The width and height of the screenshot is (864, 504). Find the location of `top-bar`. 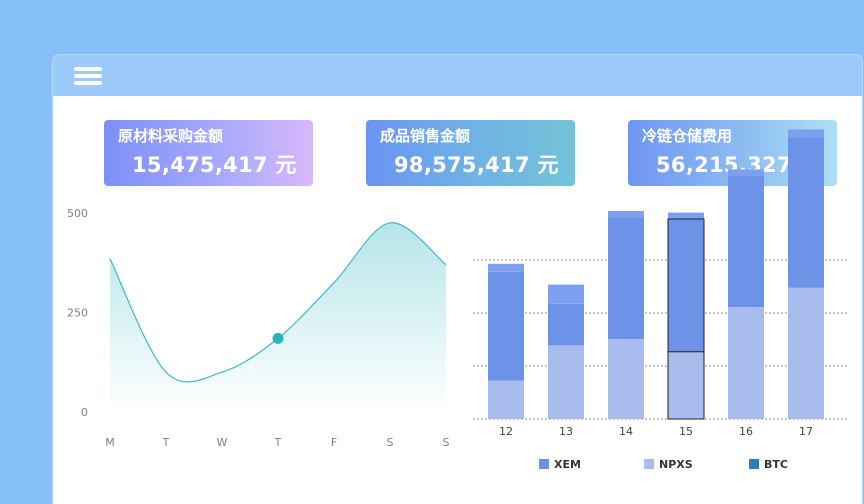

top-bar is located at coordinates (457, 75).